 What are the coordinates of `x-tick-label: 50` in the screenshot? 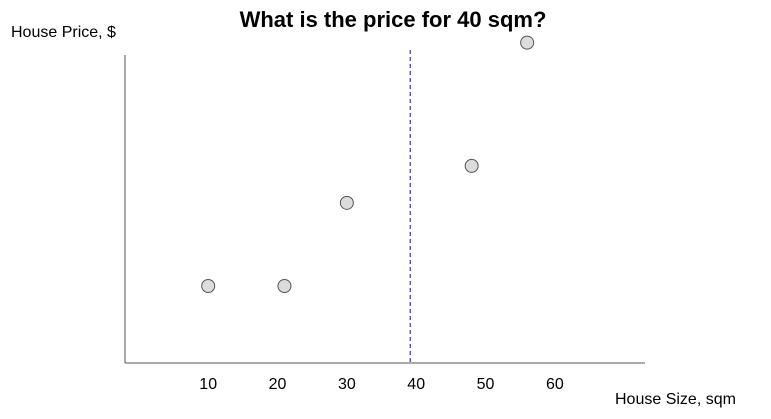 It's located at (486, 384).